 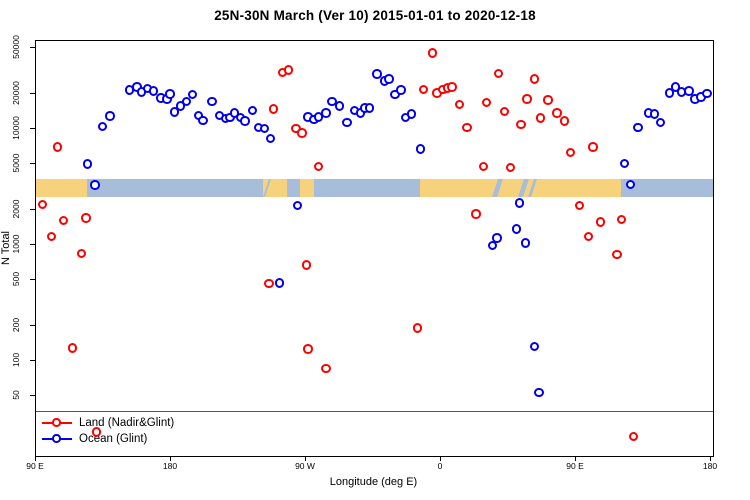 I want to click on y-tick-label: 5000, so click(x=16, y=163).